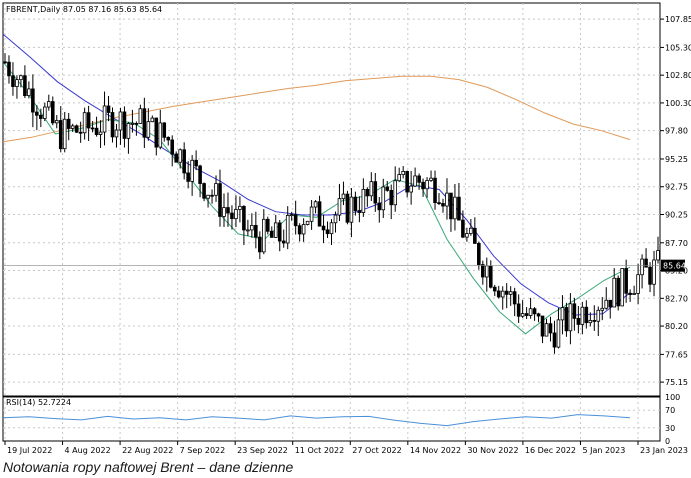 This screenshot has height=478, width=691. What do you see at coordinates (678, 103) in the screenshot?
I see `price-tick-label: 100.30` at bounding box center [678, 103].